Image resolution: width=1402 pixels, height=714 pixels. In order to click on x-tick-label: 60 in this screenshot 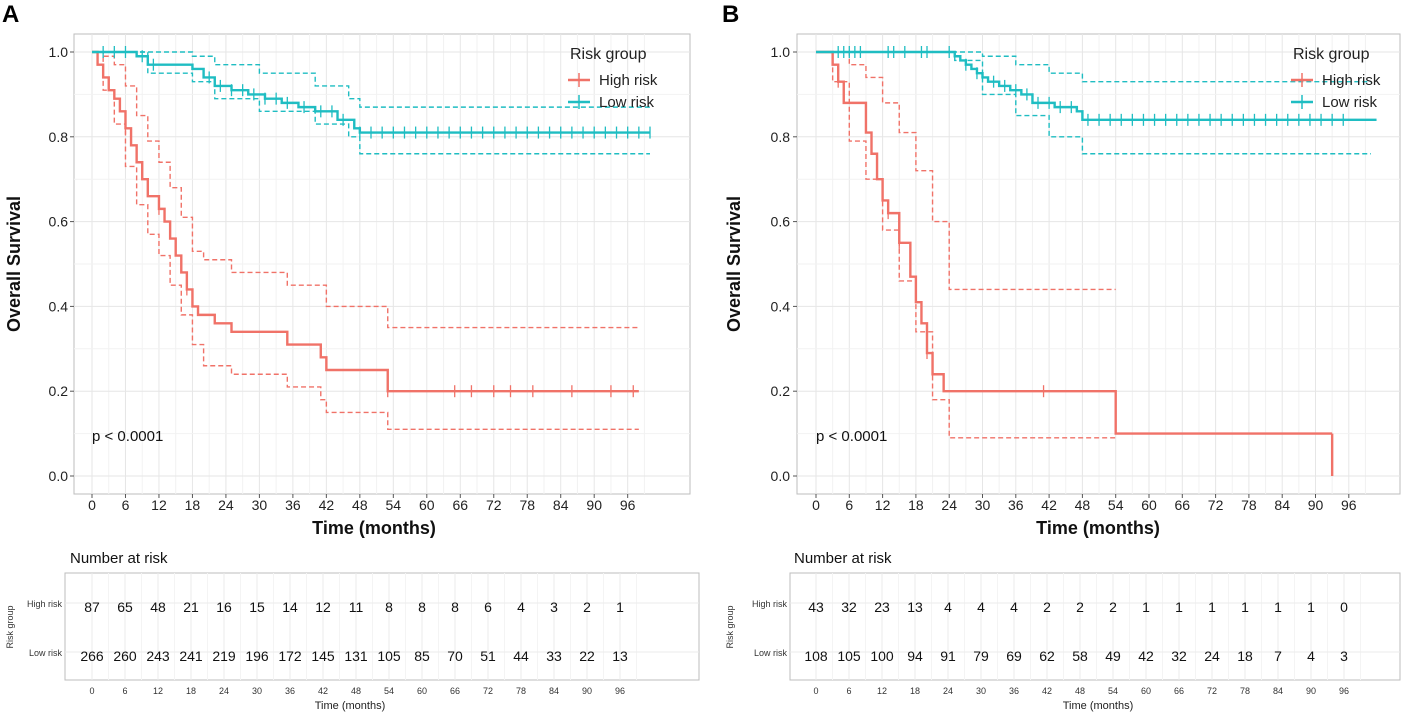, I will do `click(1149, 505)`.